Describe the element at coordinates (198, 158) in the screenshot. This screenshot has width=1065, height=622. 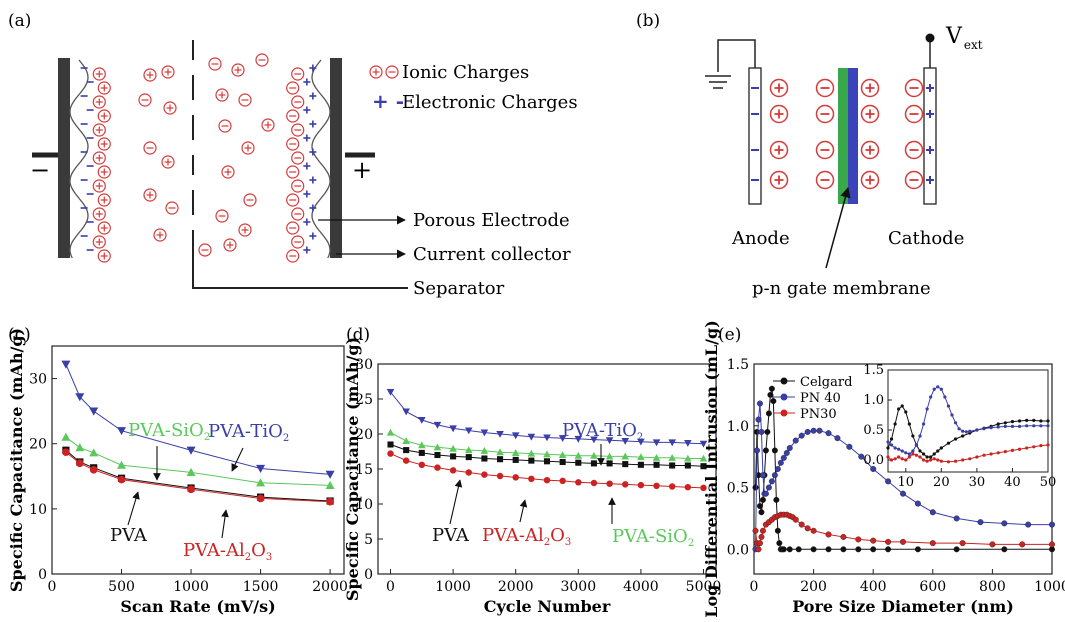
I see `charges-group` at that location.